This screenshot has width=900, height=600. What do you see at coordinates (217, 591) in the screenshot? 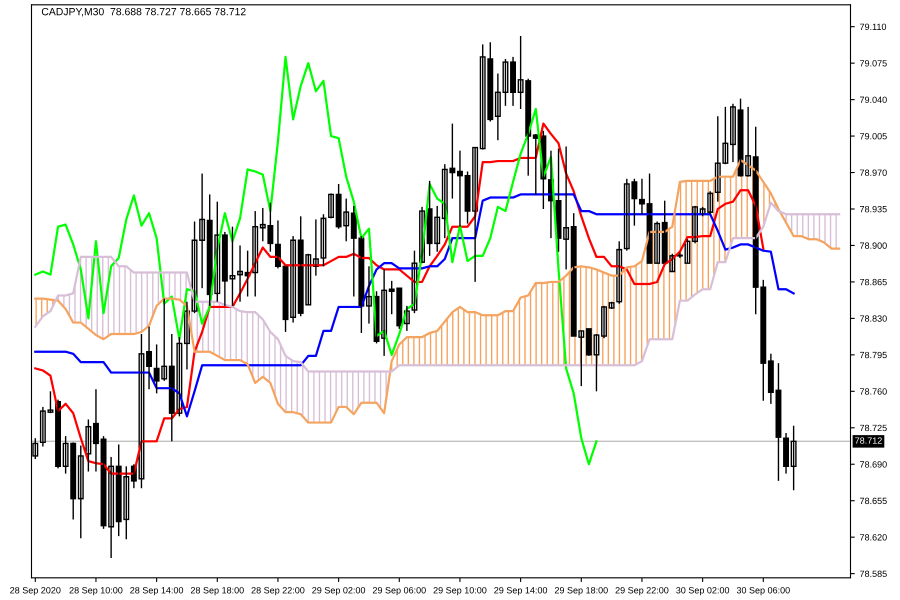
I see `x-tick-label: 28 Sep 18:00` at bounding box center [217, 591].